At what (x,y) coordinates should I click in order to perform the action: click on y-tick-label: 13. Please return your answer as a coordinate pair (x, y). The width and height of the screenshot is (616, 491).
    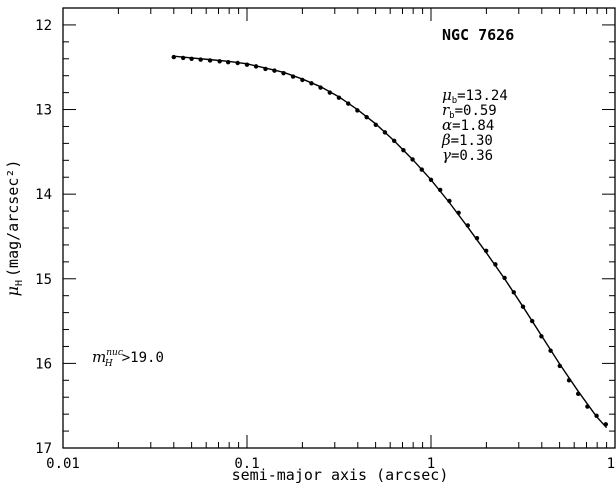
    Looking at the image, I should click on (43, 111).